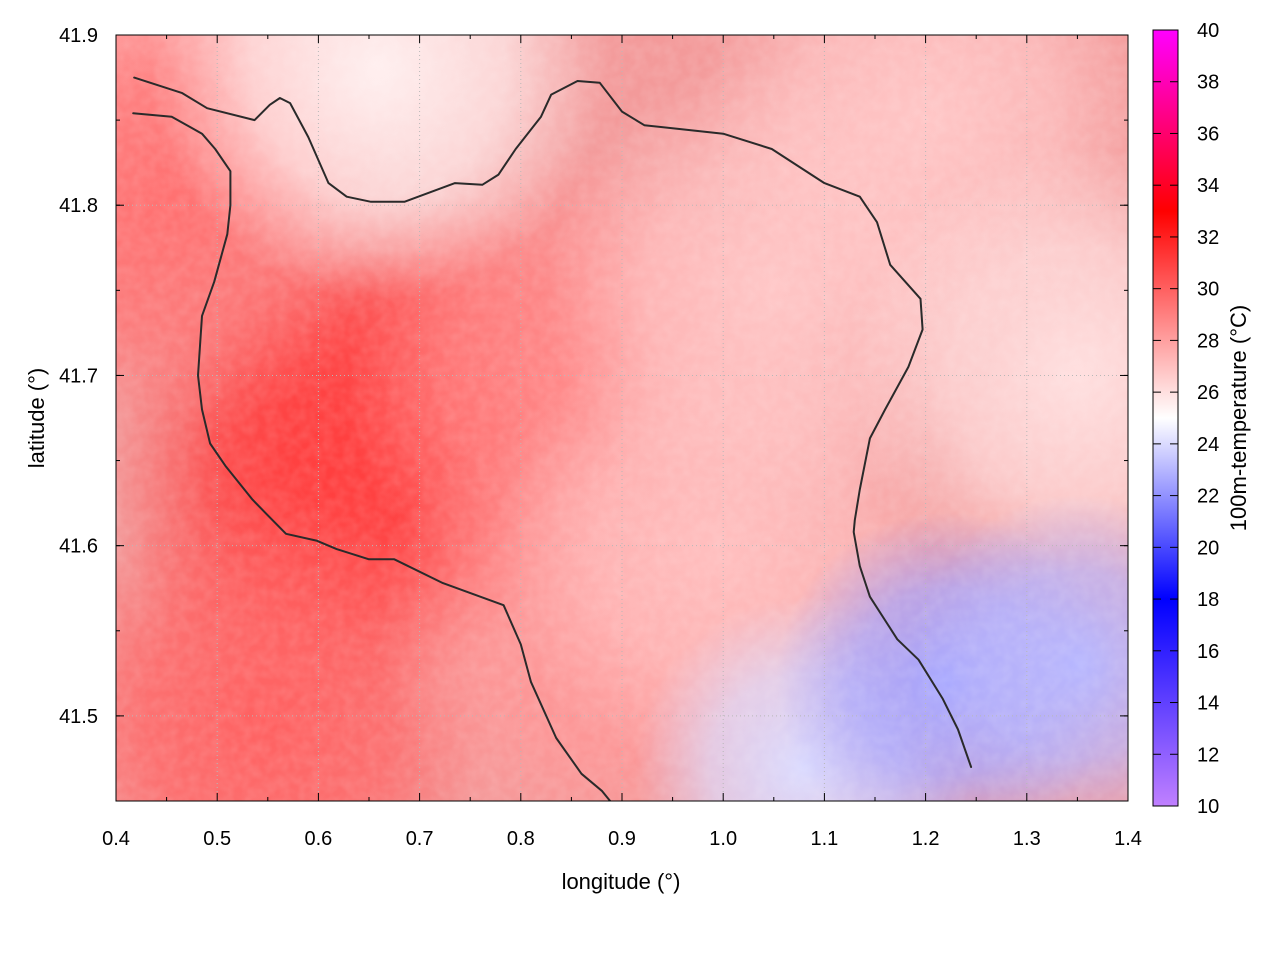 This screenshot has height=960, width=1280. Describe the element at coordinates (926, 839) in the screenshot. I see `x-tick-label: 1.2` at that location.